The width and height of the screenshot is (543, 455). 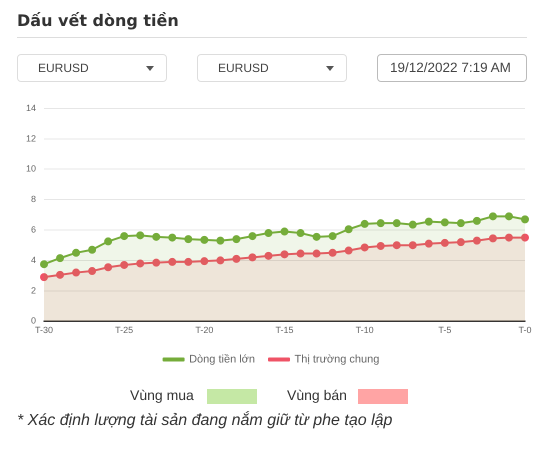 What do you see at coordinates (525, 330) in the screenshot?
I see `x-tick-label: T-0` at bounding box center [525, 330].